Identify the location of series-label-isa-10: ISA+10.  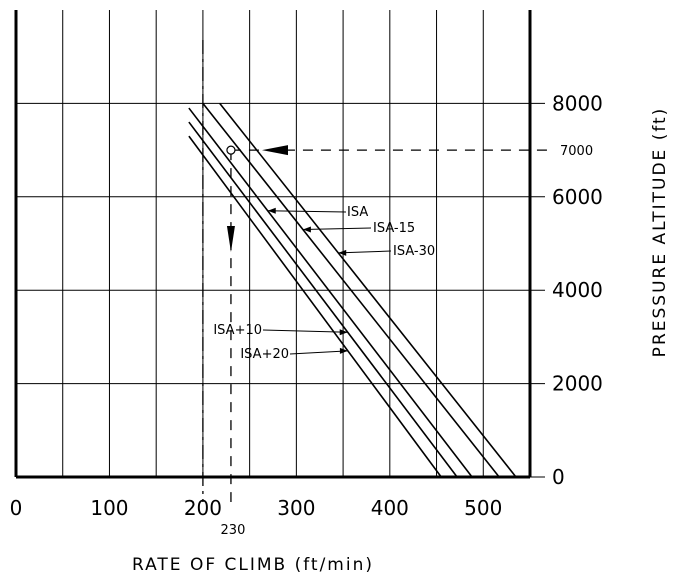
(237, 330).